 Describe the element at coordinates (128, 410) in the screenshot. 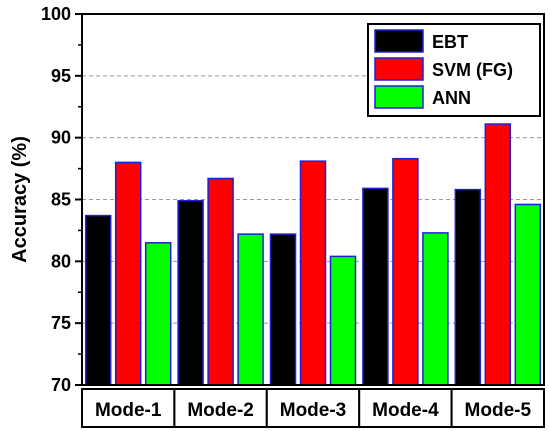

I see `x-category-label: Mode-1` at that location.